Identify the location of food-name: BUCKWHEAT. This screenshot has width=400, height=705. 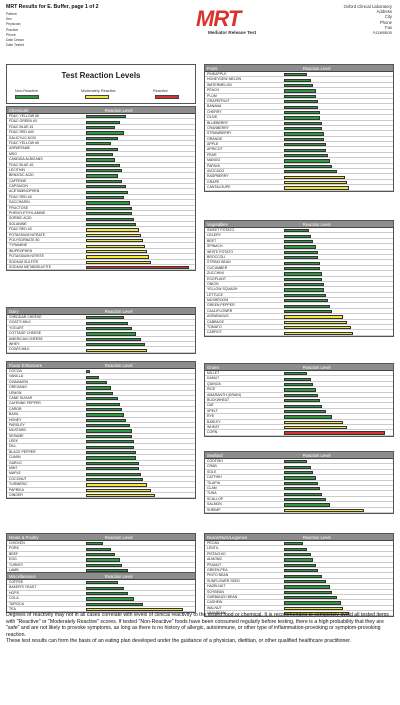
(218, 399).